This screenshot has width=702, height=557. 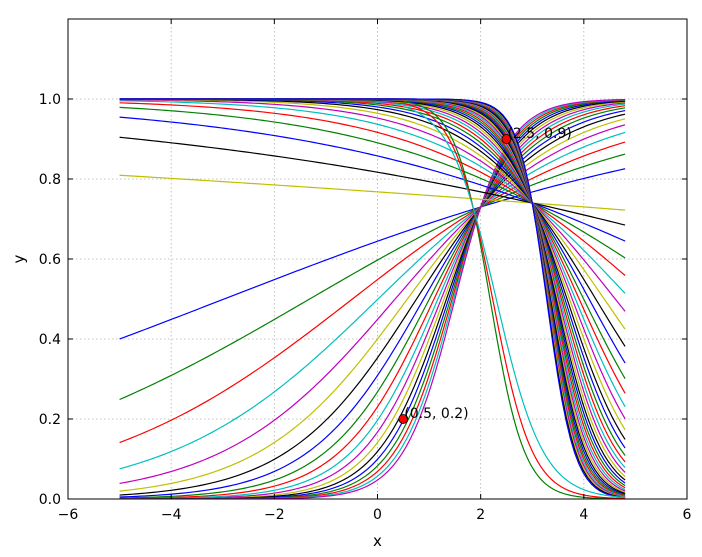 What do you see at coordinates (19, 258) in the screenshot?
I see `y-axis-label: y` at bounding box center [19, 258].